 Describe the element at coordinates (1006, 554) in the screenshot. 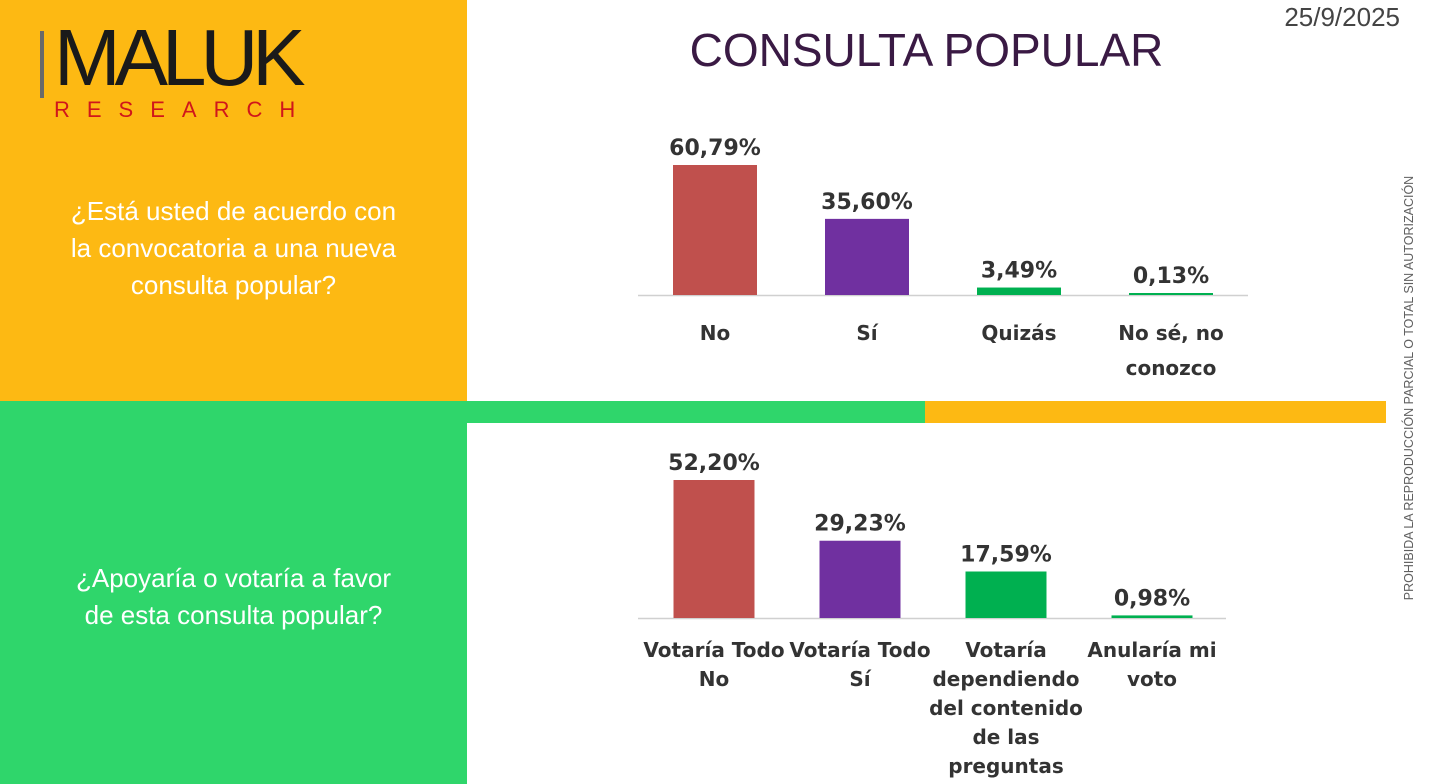

I see `chart-2-value-label-3: 17,59%` at that location.